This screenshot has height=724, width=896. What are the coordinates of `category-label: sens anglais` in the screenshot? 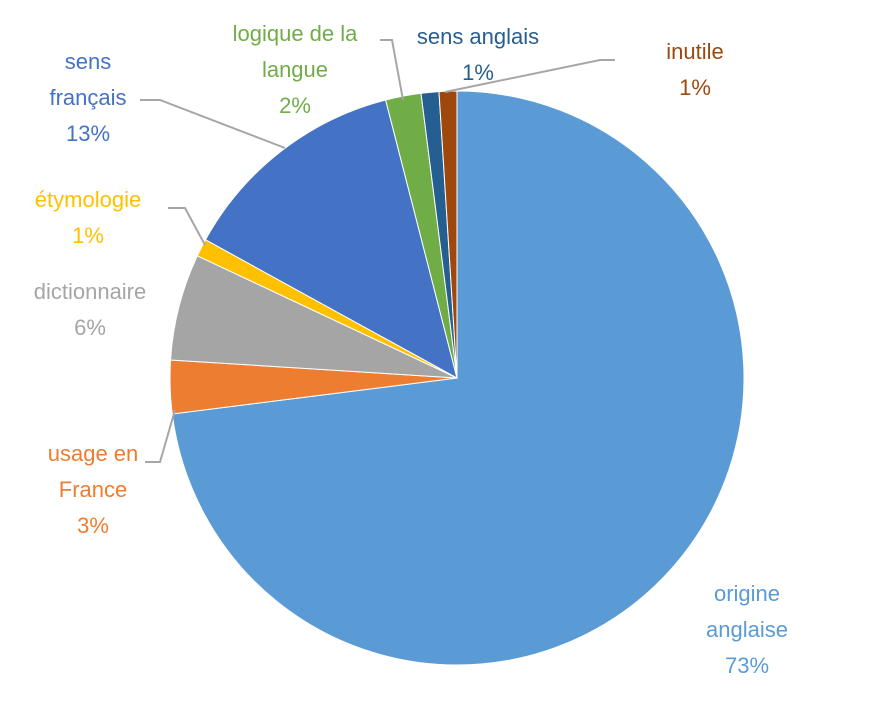 It's located at (478, 36).